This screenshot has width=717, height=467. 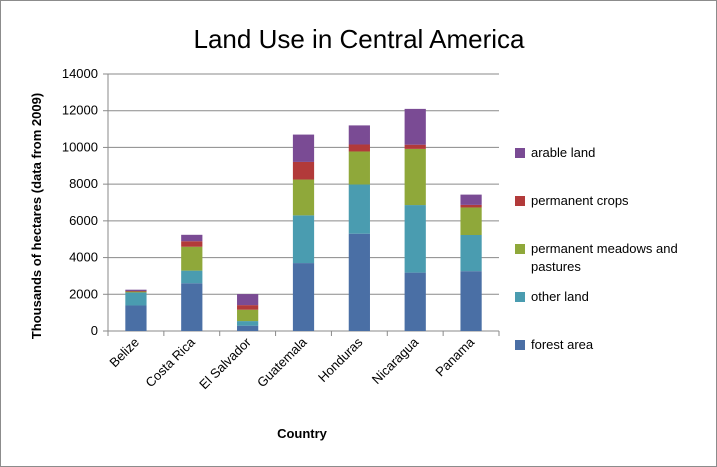 I want to click on legend-label-line: pastures, so click(x=556, y=266).